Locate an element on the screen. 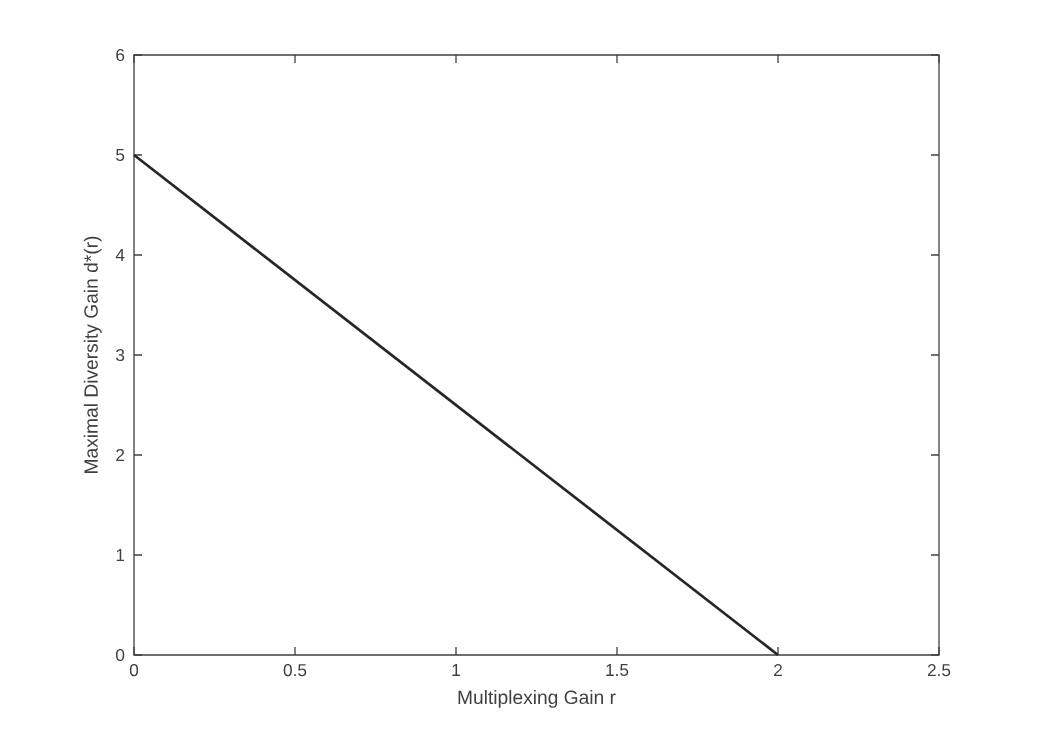 This screenshot has width=1038, height=736. x-tick-label: 1 is located at coordinates (456, 670).